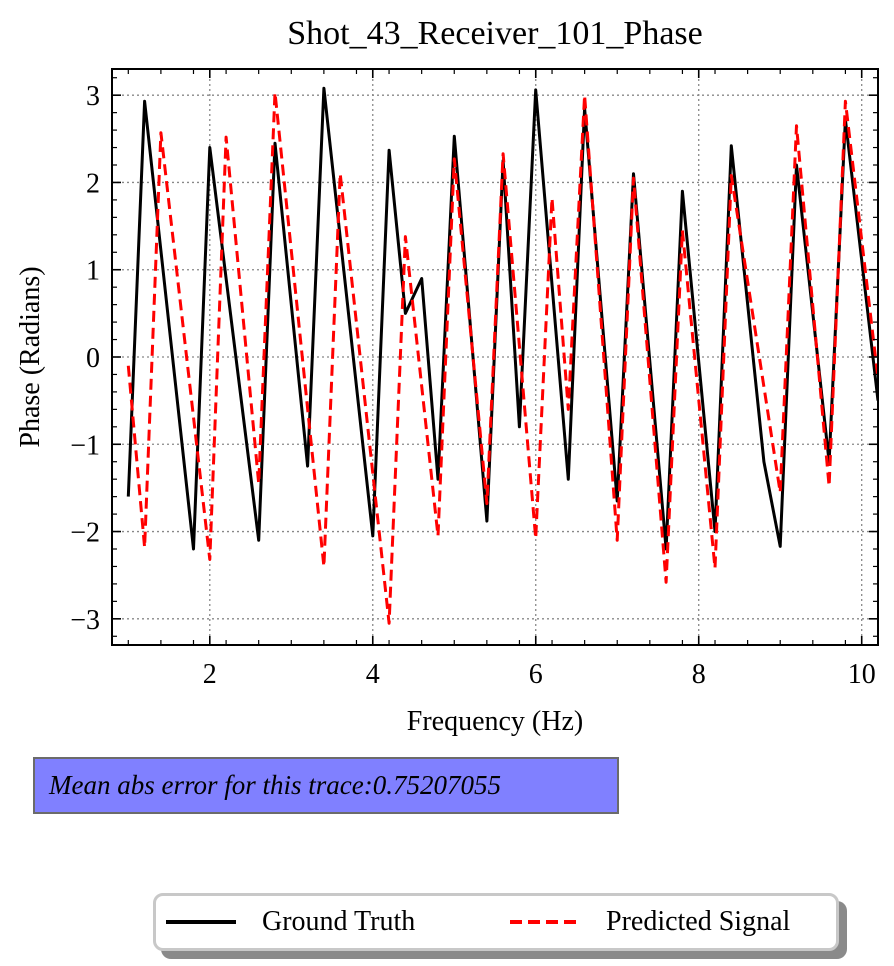 This screenshot has height=966, width=894. I want to click on y-tick-label: 2, so click(93, 183).